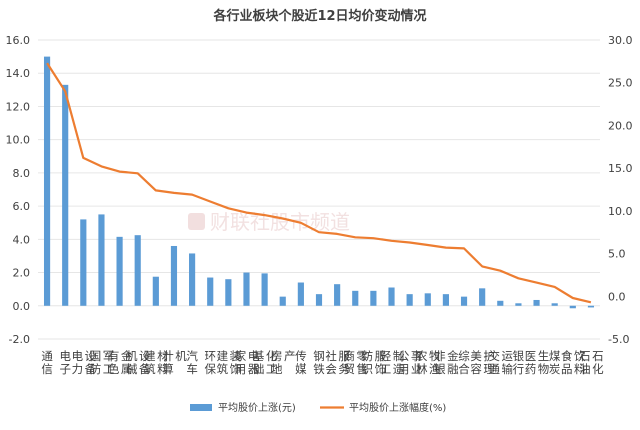  What do you see at coordinates (192, 356) in the screenshot?
I see `category-label-char: 汽` at bounding box center [192, 356].